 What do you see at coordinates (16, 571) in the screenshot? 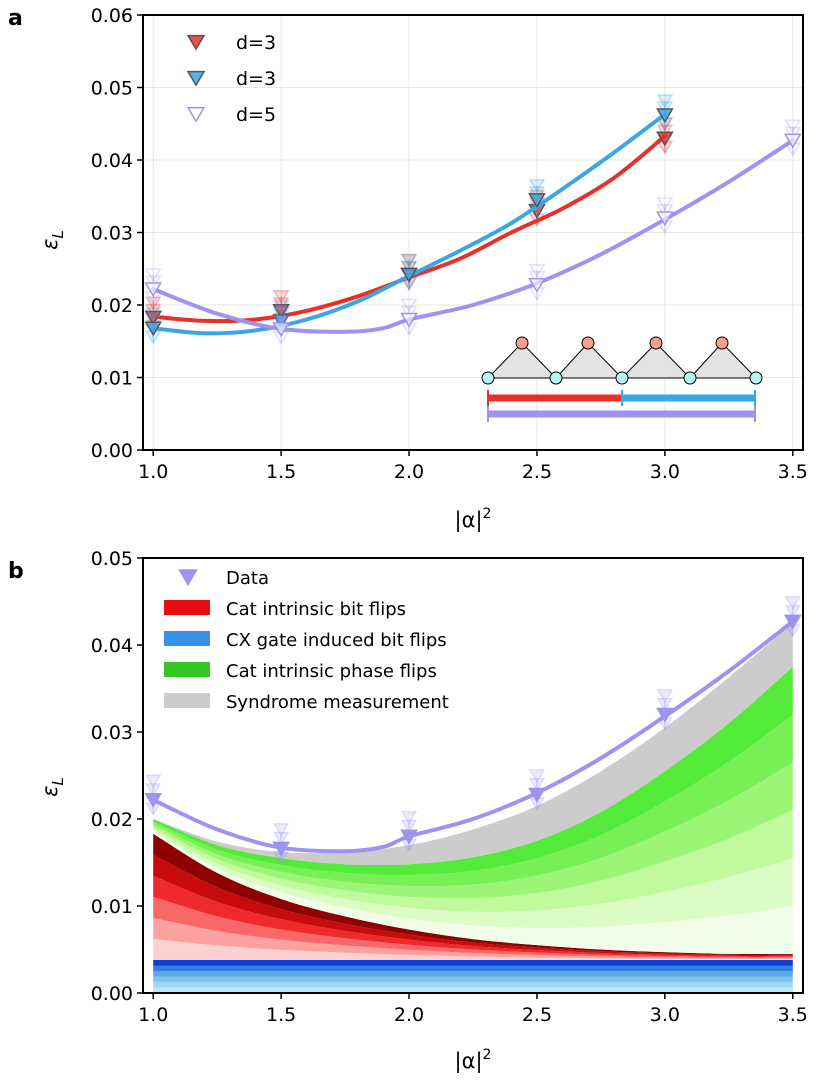
I see `panel-label-b: b` at bounding box center [16, 571].